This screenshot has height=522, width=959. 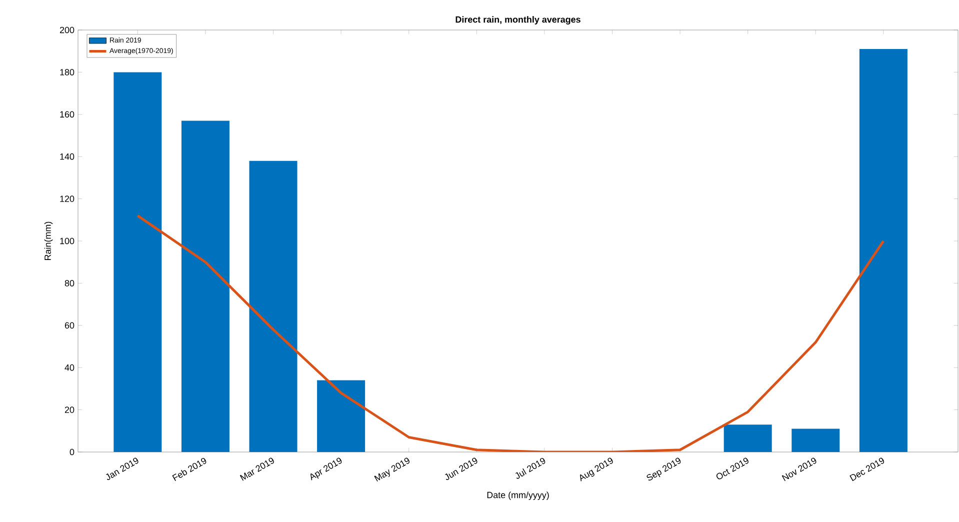 What do you see at coordinates (69, 283) in the screenshot?
I see `y-tick-label: 80` at bounding box center [69, 283].